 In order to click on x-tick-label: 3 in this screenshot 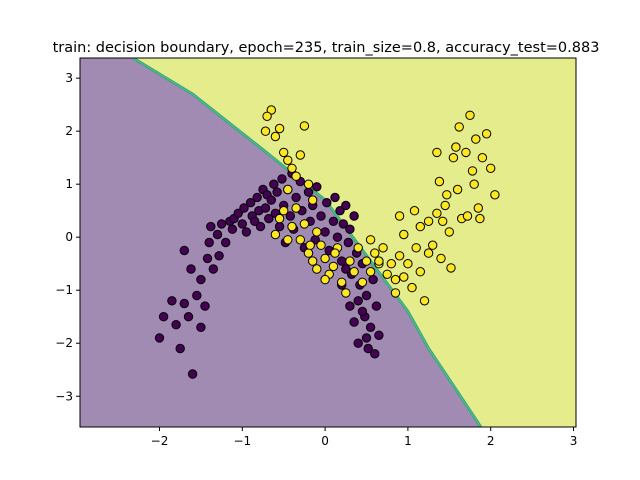, I will do `click(574, 441)`.